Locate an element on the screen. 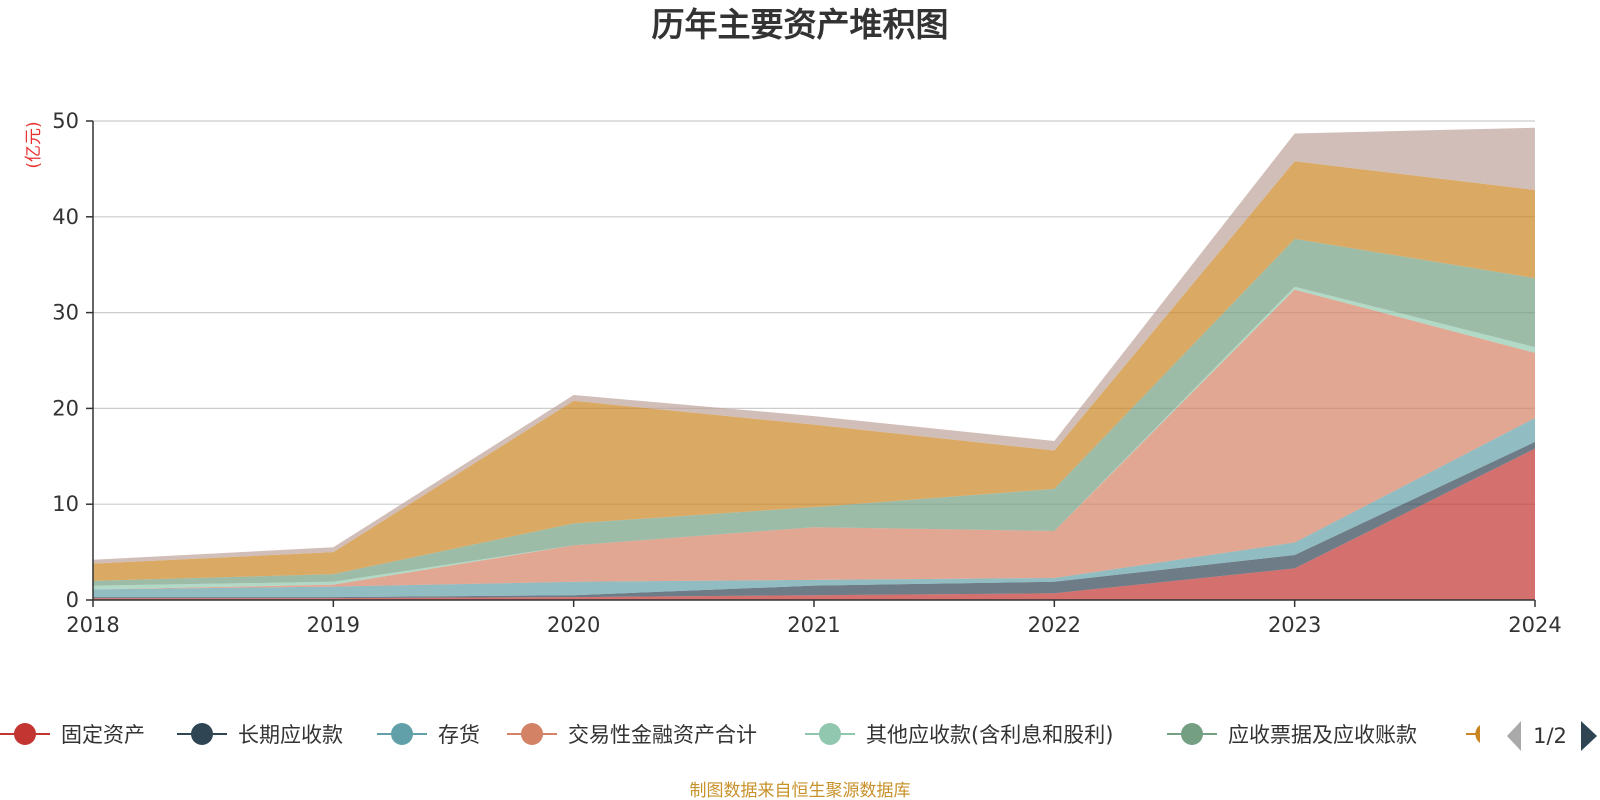 The height and width of the screenshot is (800, 1600). legend-item-1: 长期应收款 is located at coordinates (260, 735).